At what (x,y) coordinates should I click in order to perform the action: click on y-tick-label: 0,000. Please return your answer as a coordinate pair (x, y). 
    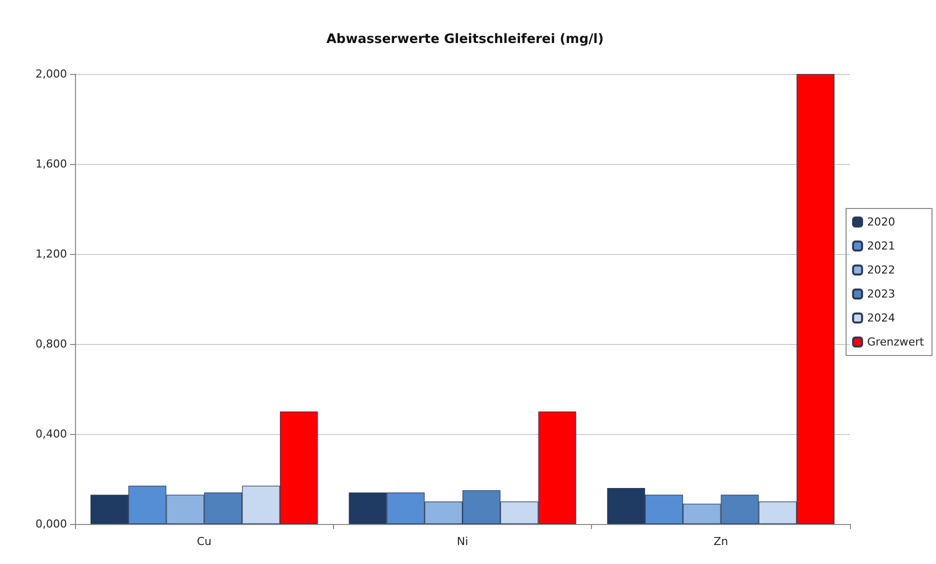
    Looking at the image, I should click on (51, 524).